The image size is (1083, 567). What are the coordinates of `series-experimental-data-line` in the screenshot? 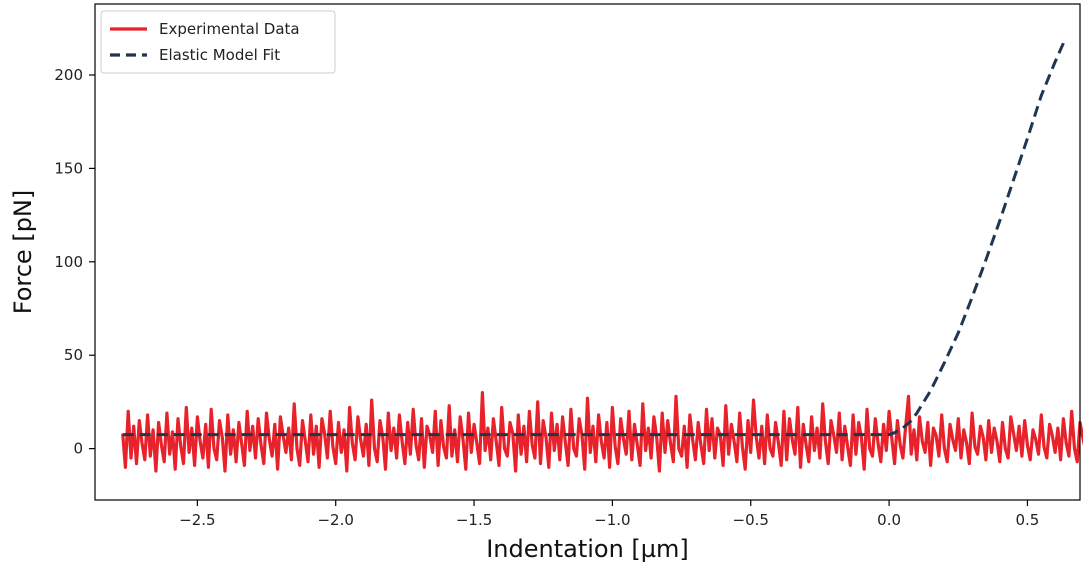 It's located at (602, 432).